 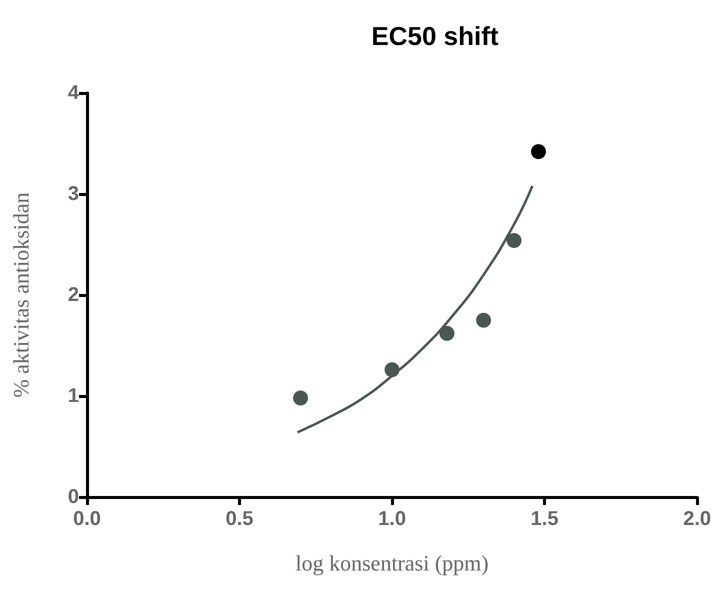 What do you see at coordinates (435, 36) in the screenshot?
I see `chart-title: EC50 shift` at bounding box center [435, 36].